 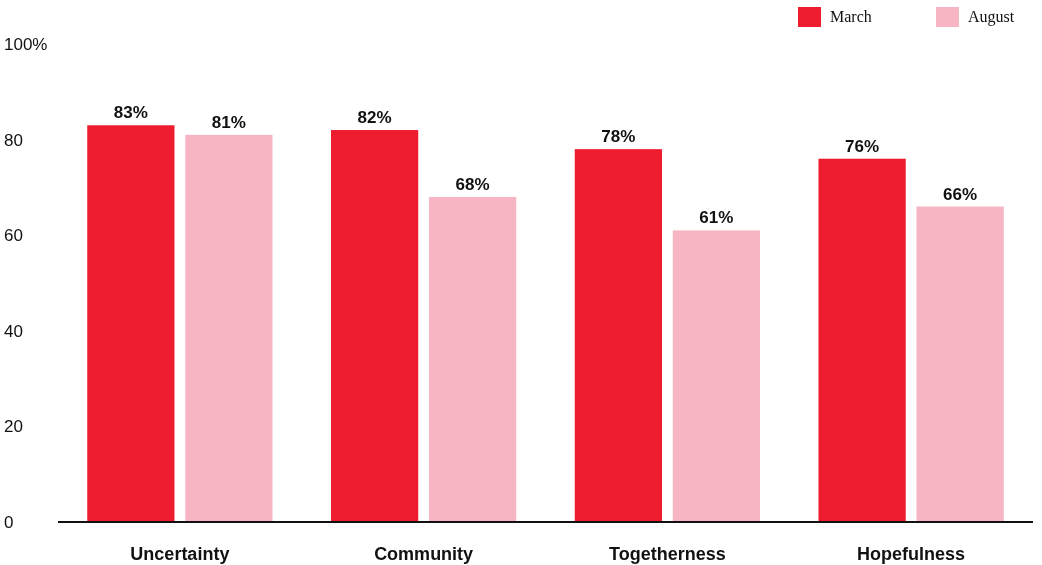 What do you see at coordinates (667, 554) in the screenshot?
I see `x-tick-label: Togetherness` at bounding box center [667, 554].